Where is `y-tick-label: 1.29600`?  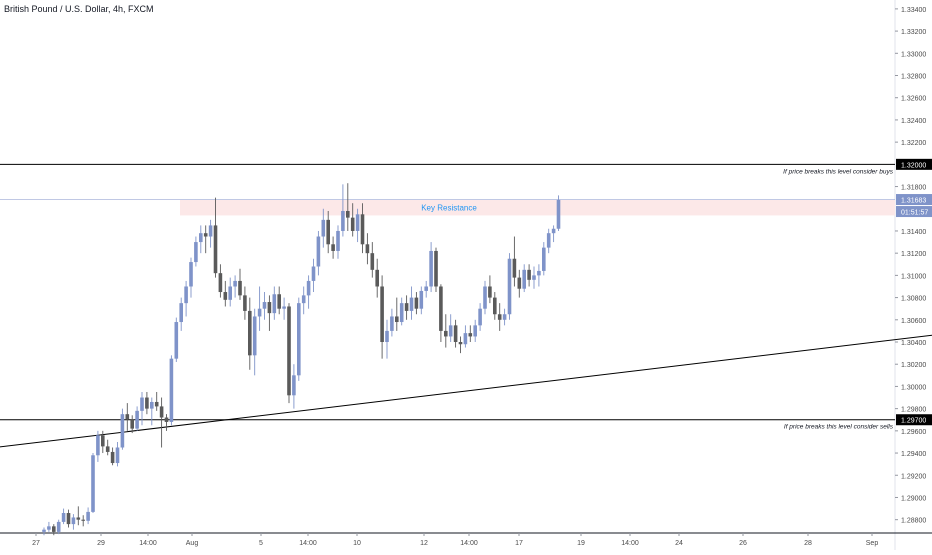 y-tick-label: 1.29600 is located at coordinates (913, 432).